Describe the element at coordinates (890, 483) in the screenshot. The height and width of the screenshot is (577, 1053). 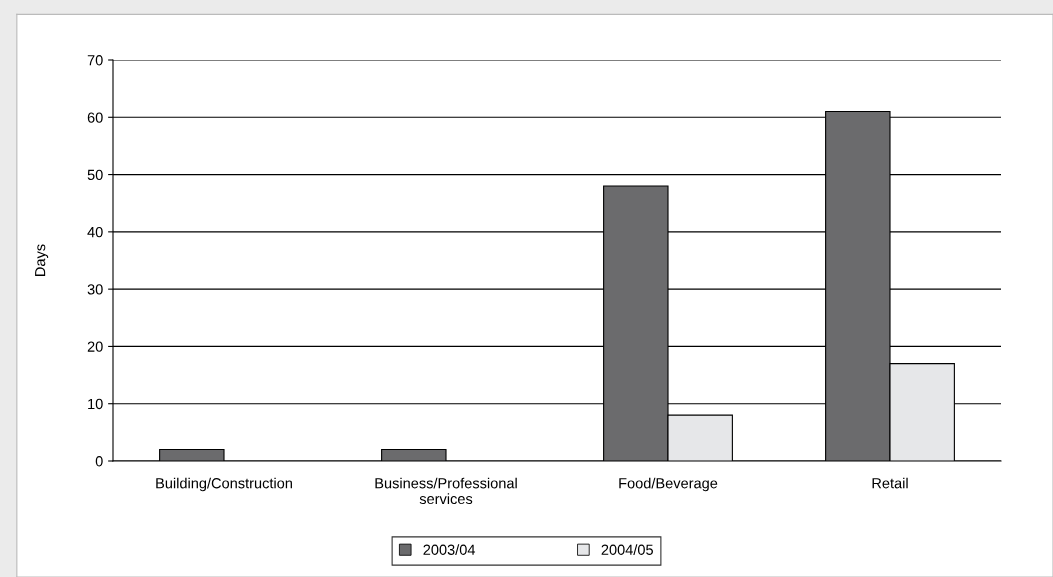
I see `x-tick-label: Retail` at that location.